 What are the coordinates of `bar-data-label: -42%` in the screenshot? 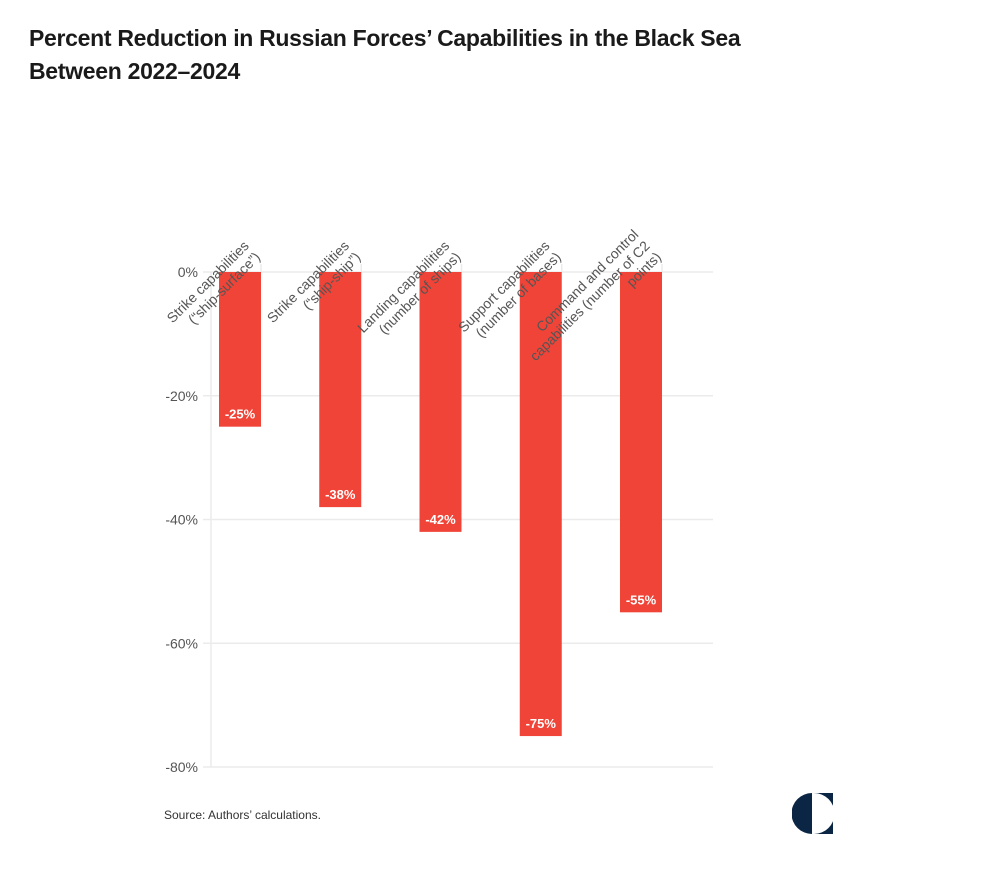 It's located at (440, 519).